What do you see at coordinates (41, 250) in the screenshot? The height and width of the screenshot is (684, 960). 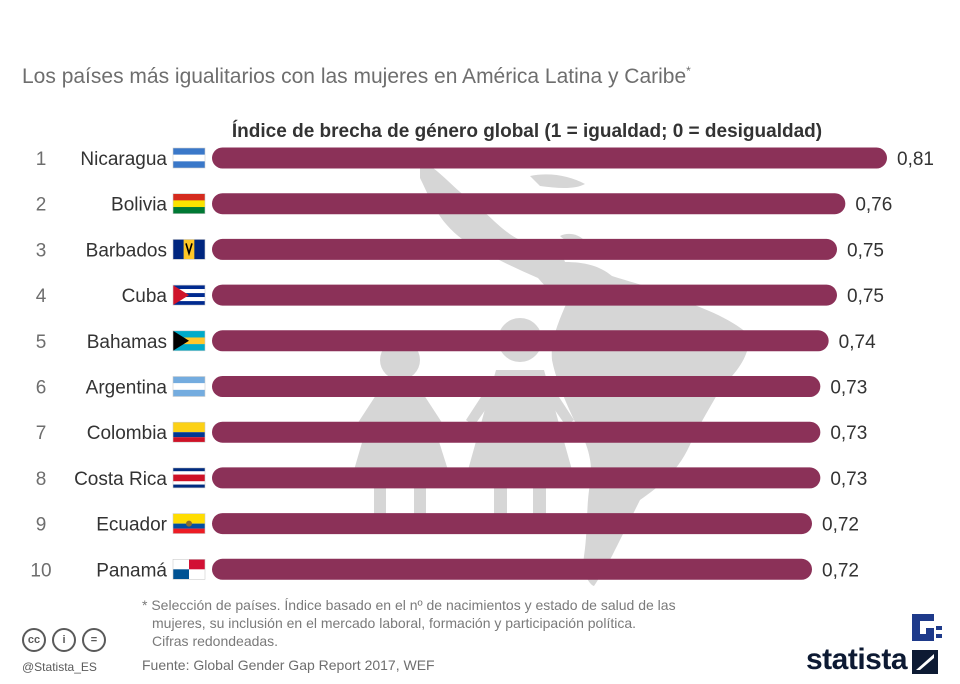 I see `rank-label: 3` at bounding box center [41, 250].